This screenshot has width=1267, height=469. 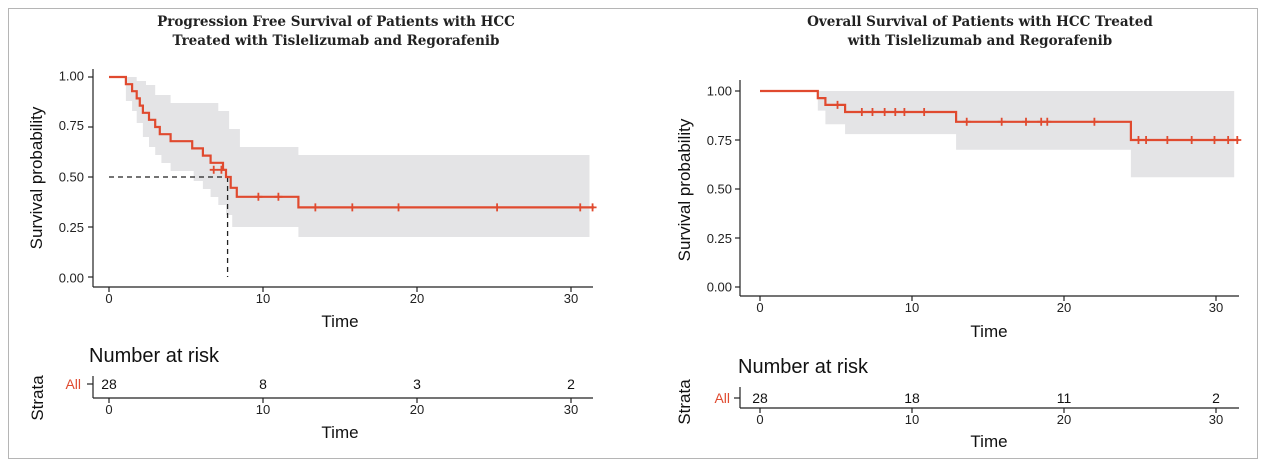 What do you see at coordinates (71, 278) in the screenshot?
I see `pfs-ytick-label: 0.00` at bounding box center [71, 278].